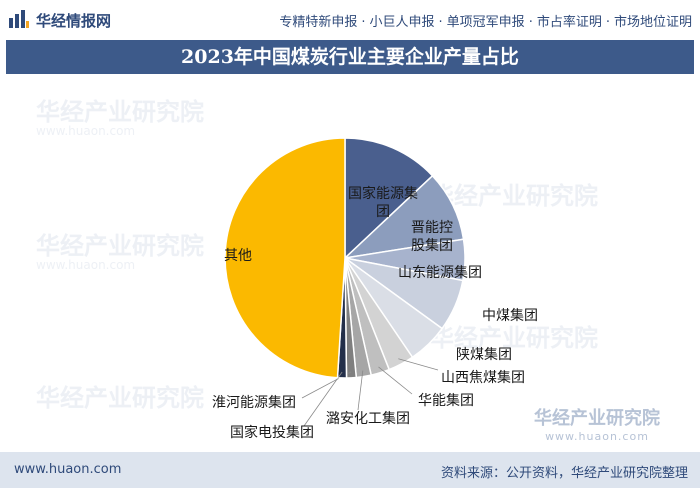 The width and height of the screenshot is (700, 488). Describe the element at coordinates (350, 57) in the screenshot. I see `chart-title: 2023年中国煤炭行业主要企业产量占比` at that location.